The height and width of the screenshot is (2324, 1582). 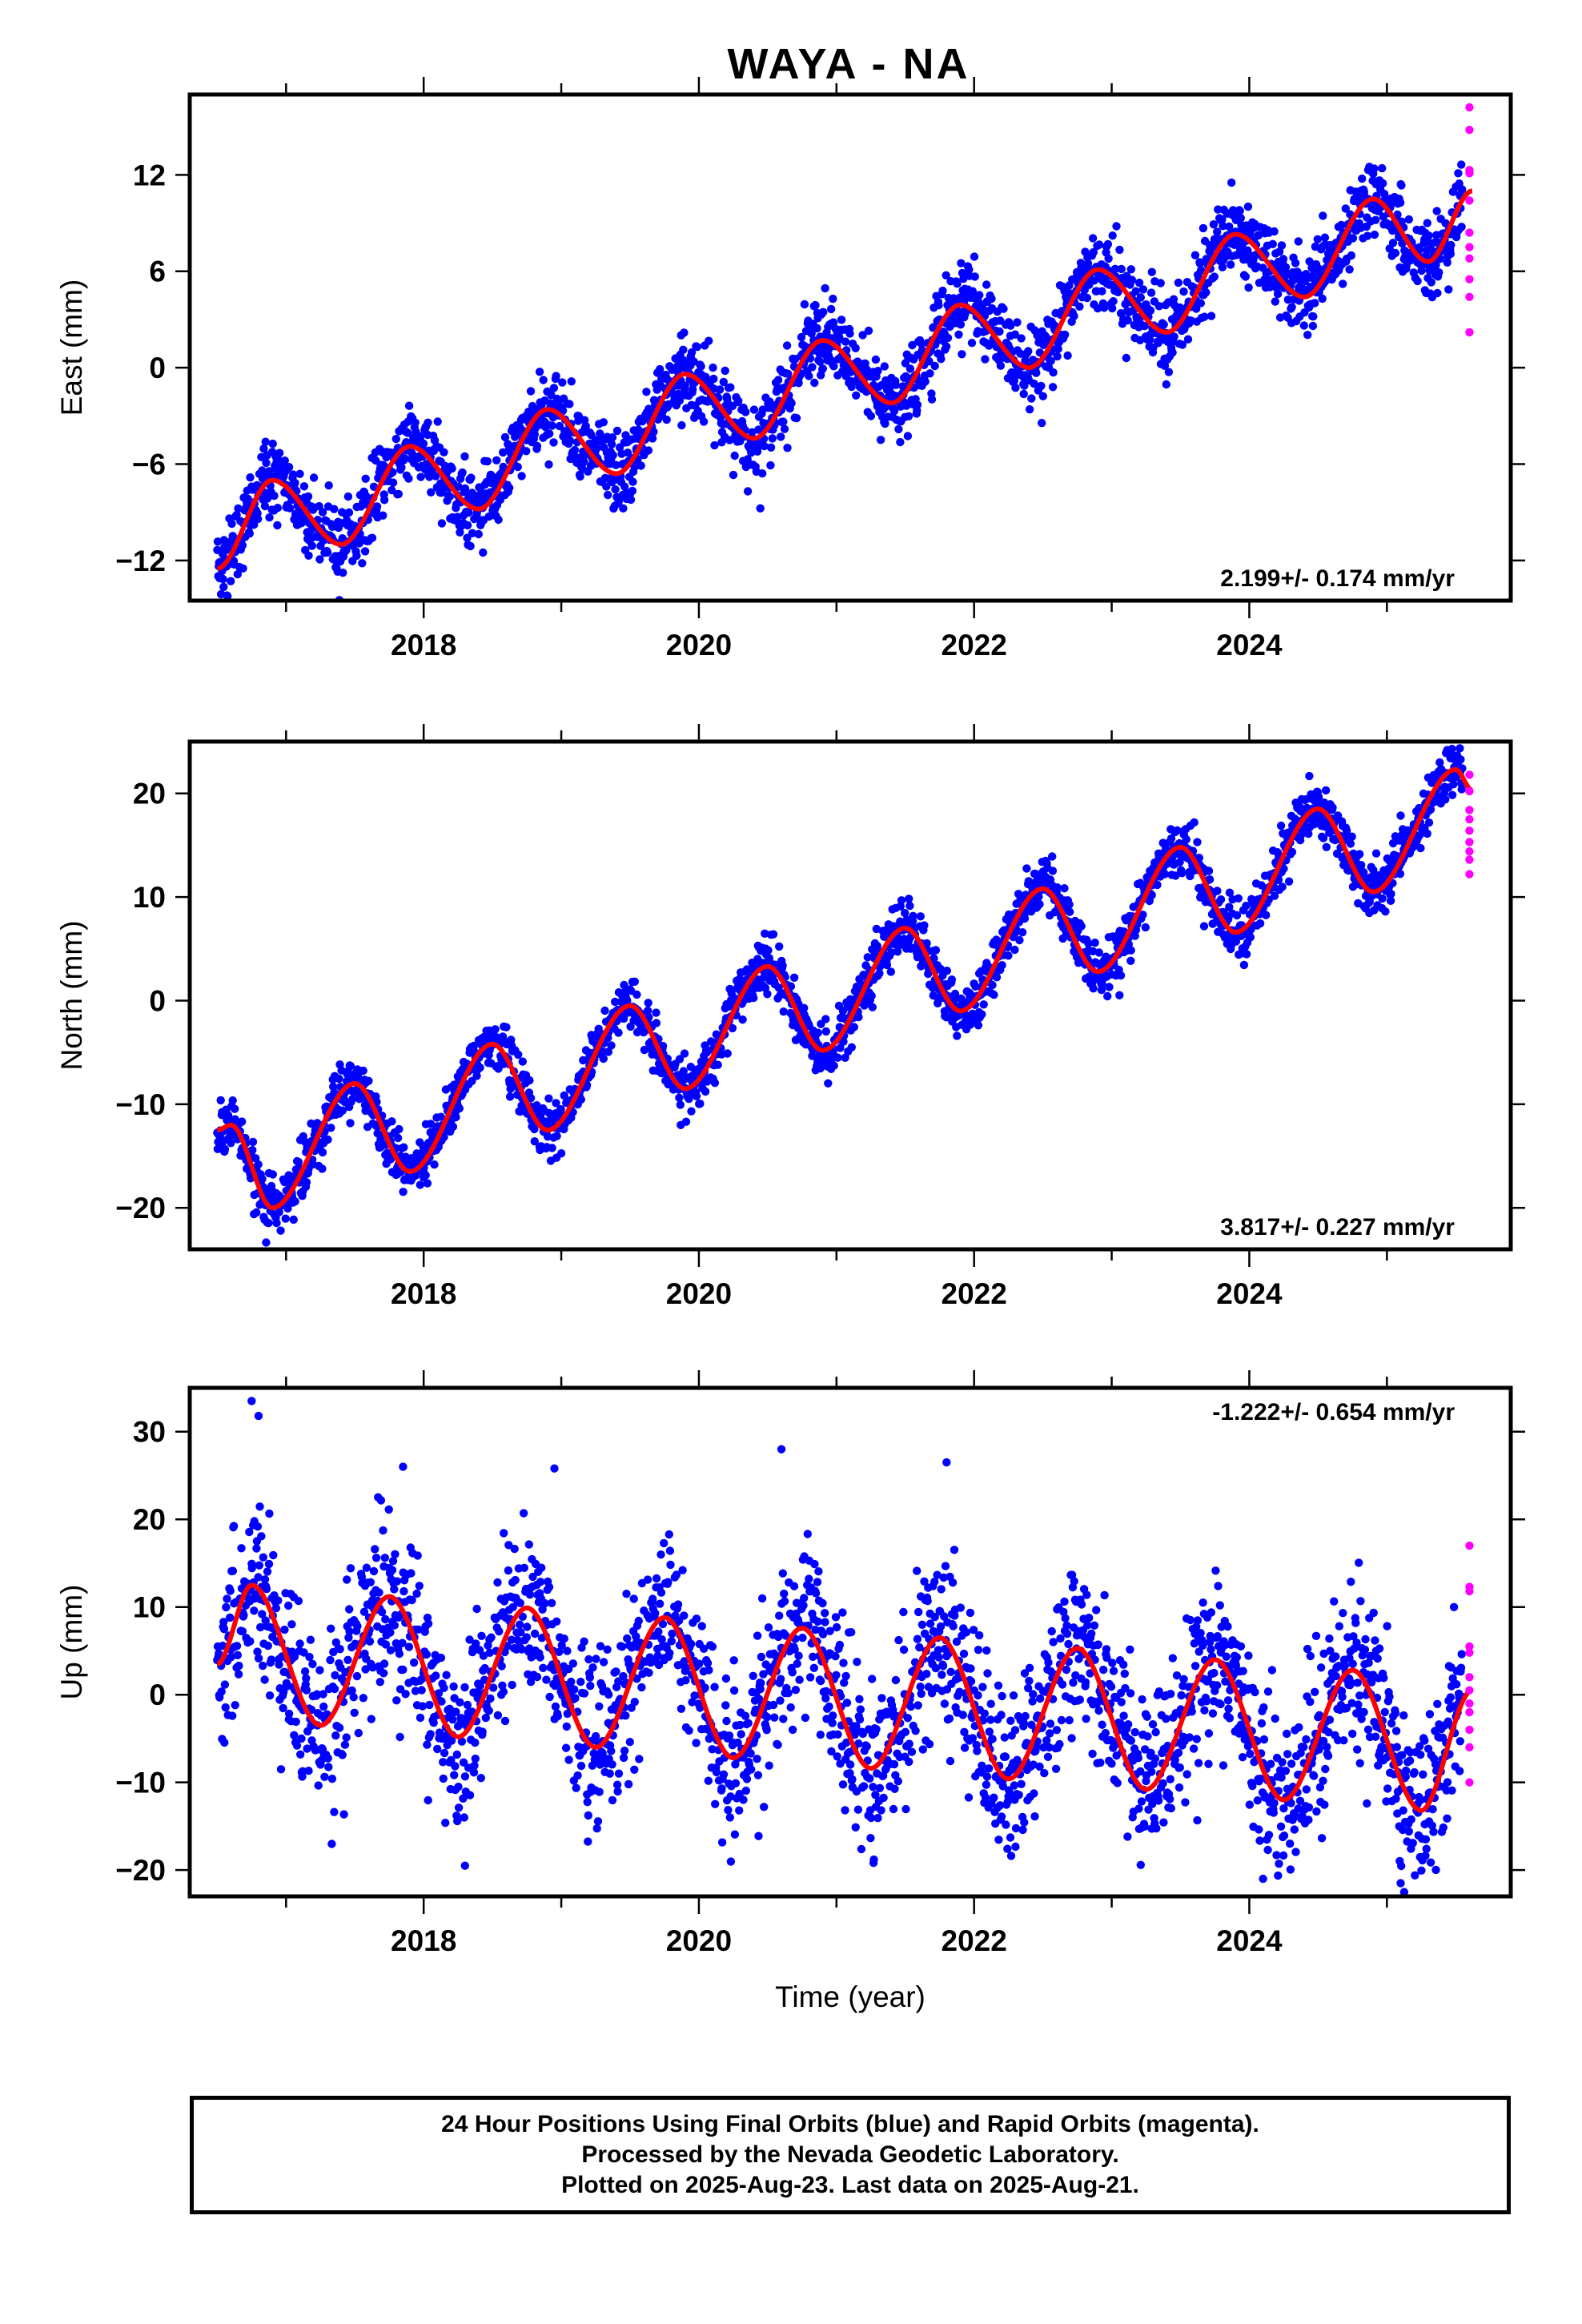 What do you see at coordinates (1469, 874) in the screenshot?
I see `rapid-orbit-point` at bounding box center [1469, 874].